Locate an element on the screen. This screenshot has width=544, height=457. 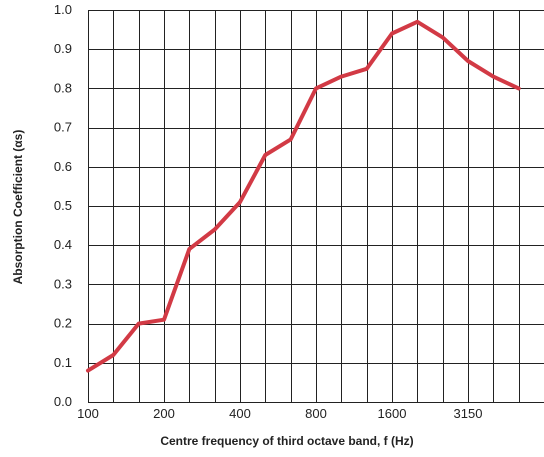
y-tick-labels: 0.0 0.1 0.2 0.3 0.4 0.5 0.6 0.7 0.8 0.9 1.0 is located at coordinates (63, 205).